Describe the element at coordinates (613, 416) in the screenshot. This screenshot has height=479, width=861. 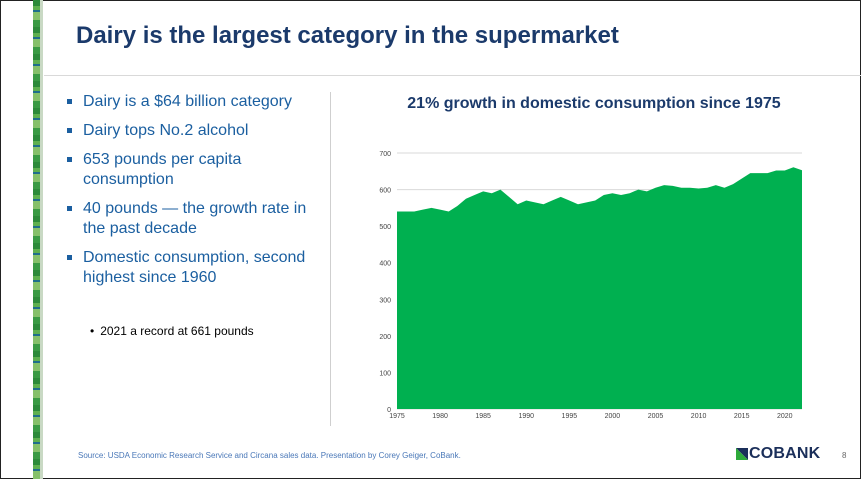
I see `x-tick-label: 2000` at that location.